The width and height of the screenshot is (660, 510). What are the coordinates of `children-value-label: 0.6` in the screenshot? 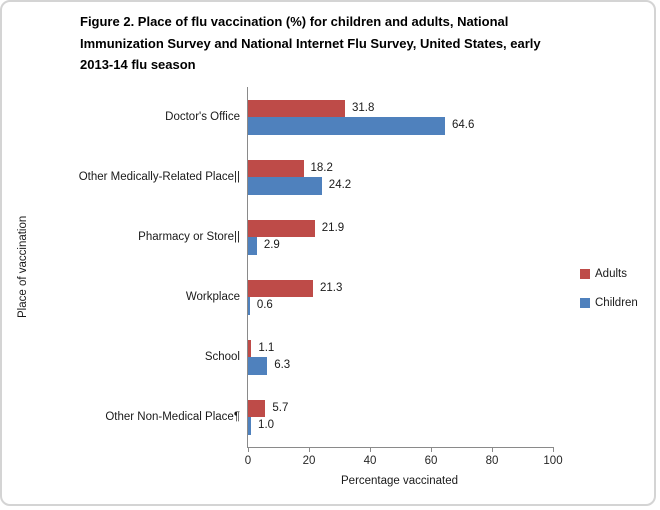 It's located at (264, 305).